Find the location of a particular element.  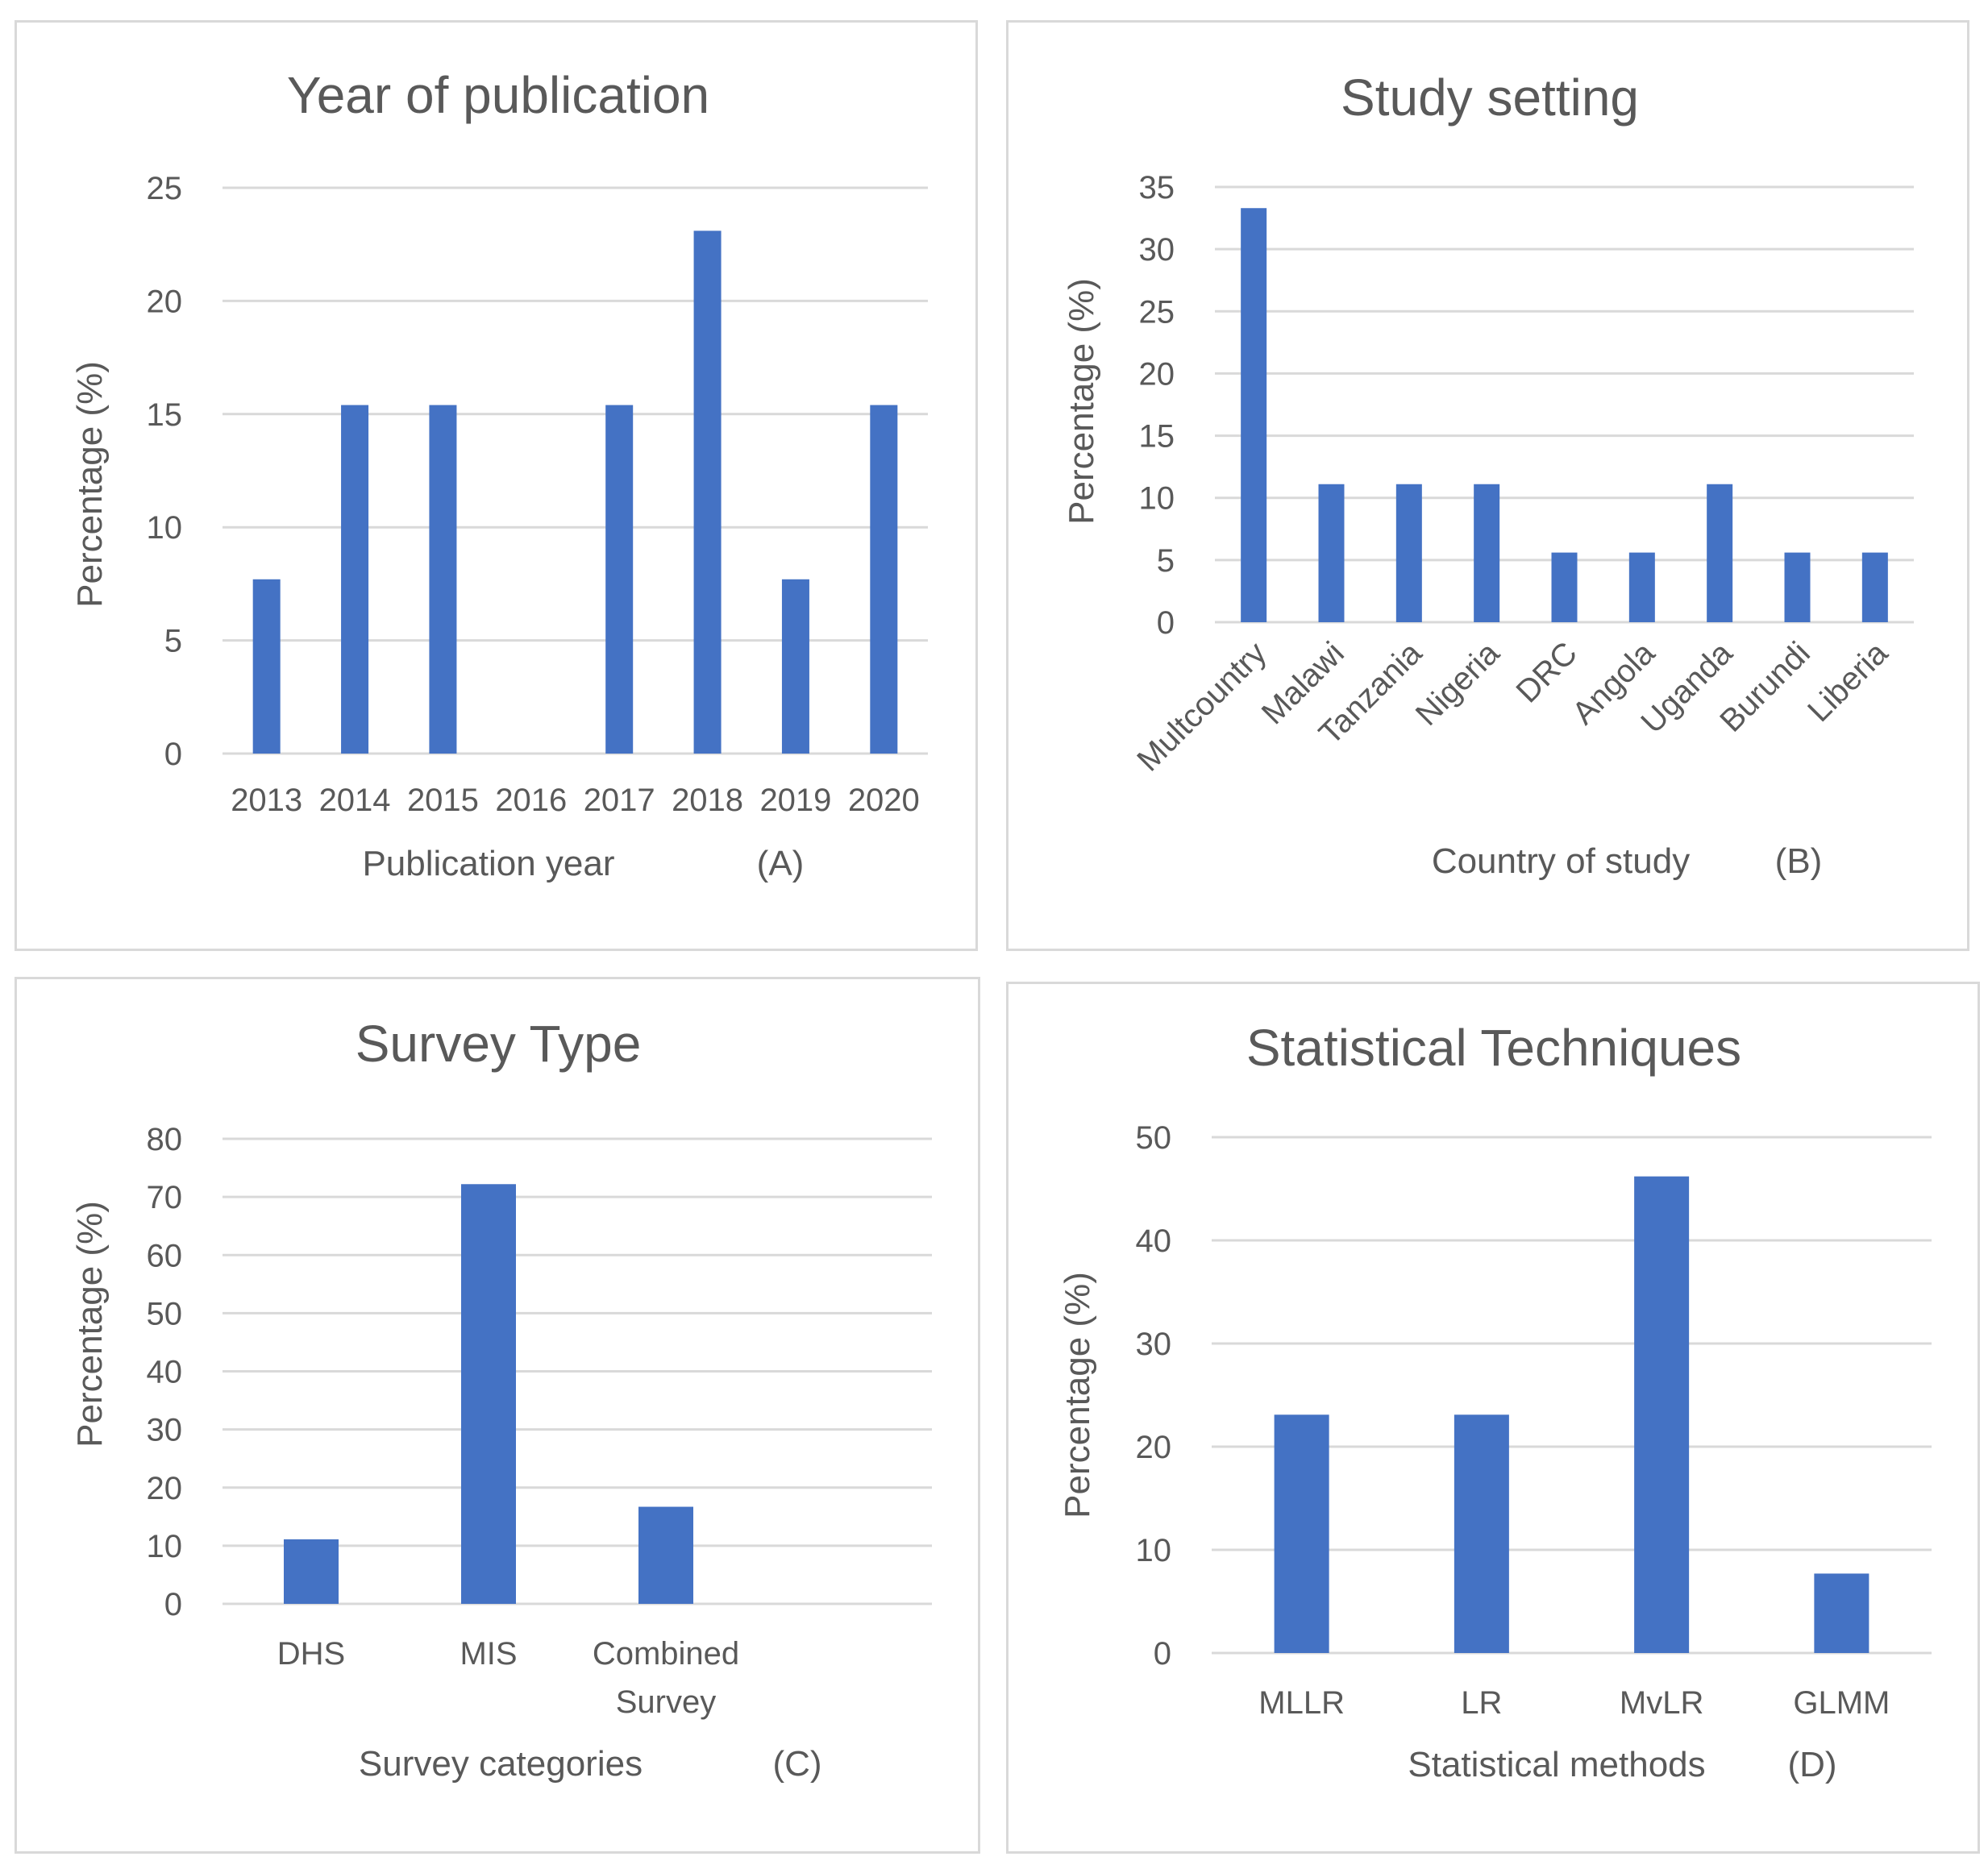

chart-d-y-tick-label: 50 is located at coordinates (1154, 1138).